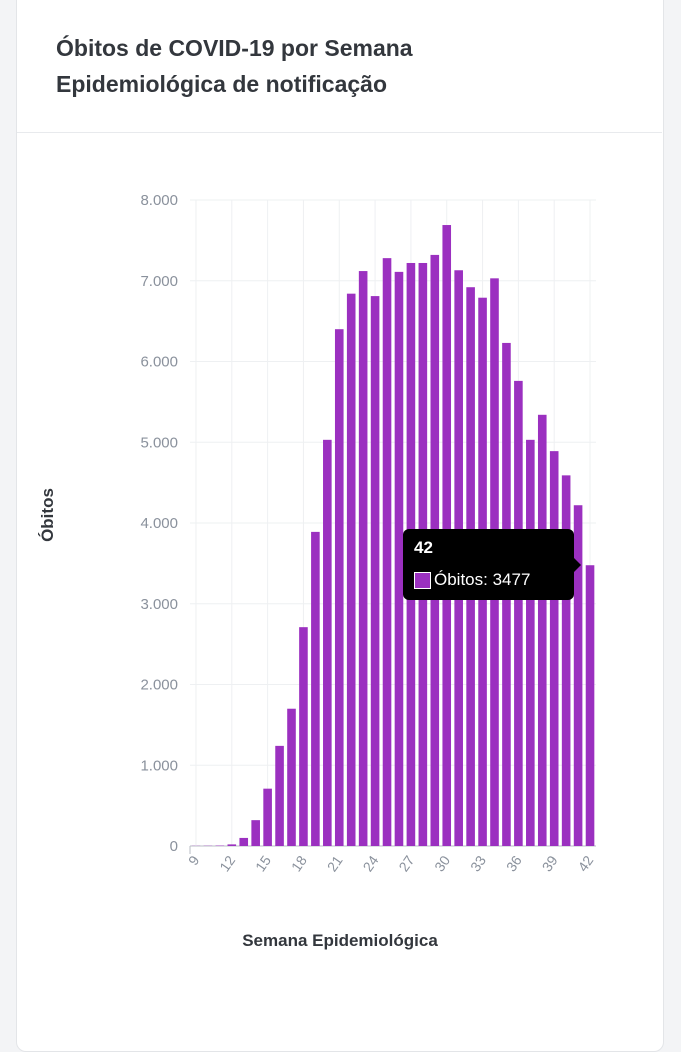  What do you see at coordinates (159, 765) in the screenshot?
I see `y-tick-label: 1.000` at bounding box center [159, 765].